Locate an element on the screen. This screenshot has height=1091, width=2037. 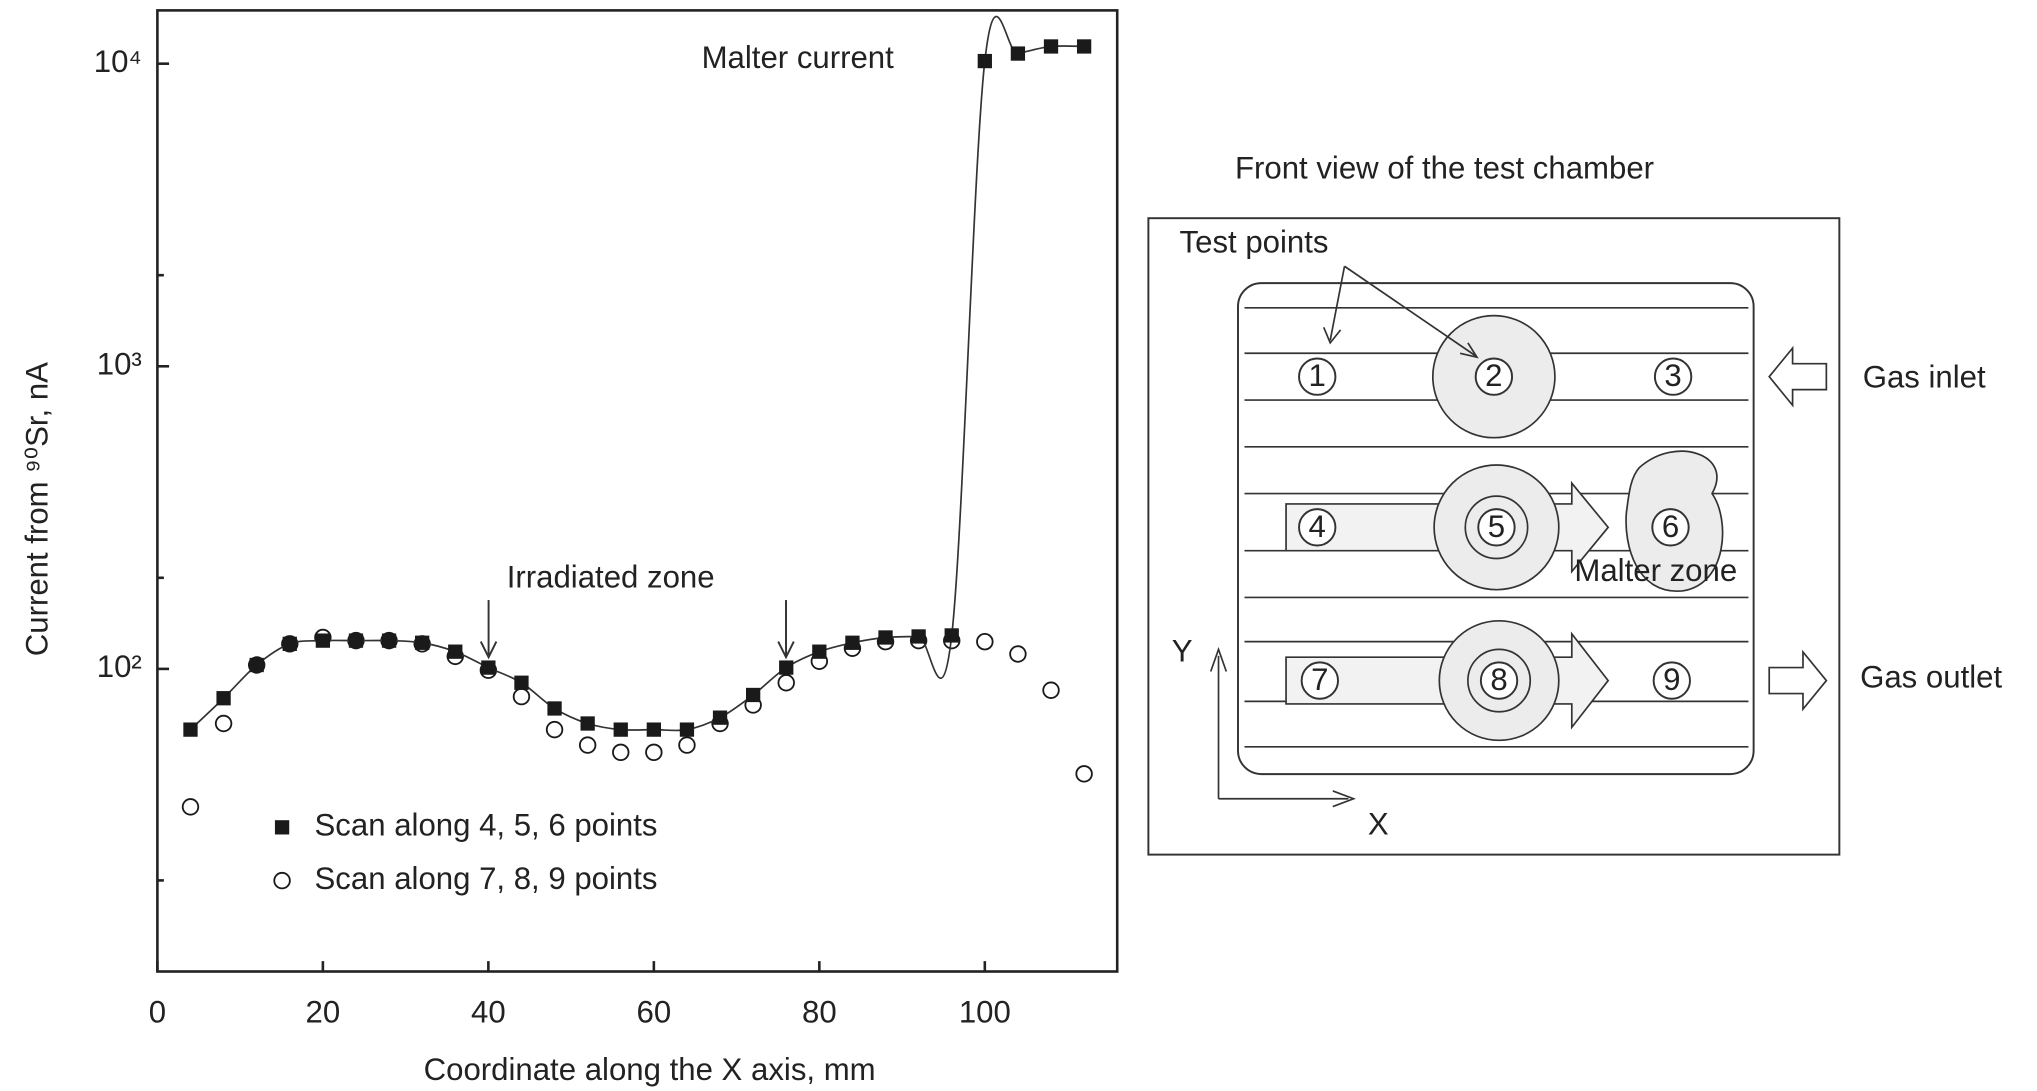
x-tick-label: 0 is located at coordinates (157, 1012).